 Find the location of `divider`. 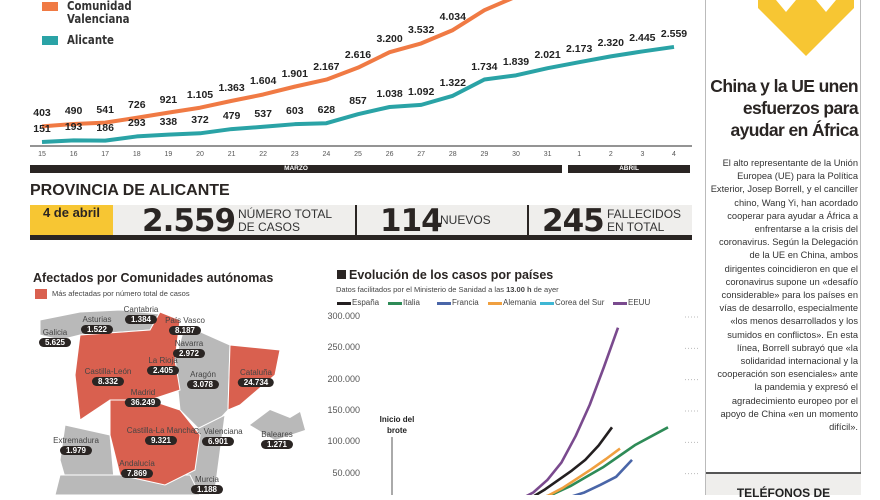

divider is located at coordinates (528, 220).